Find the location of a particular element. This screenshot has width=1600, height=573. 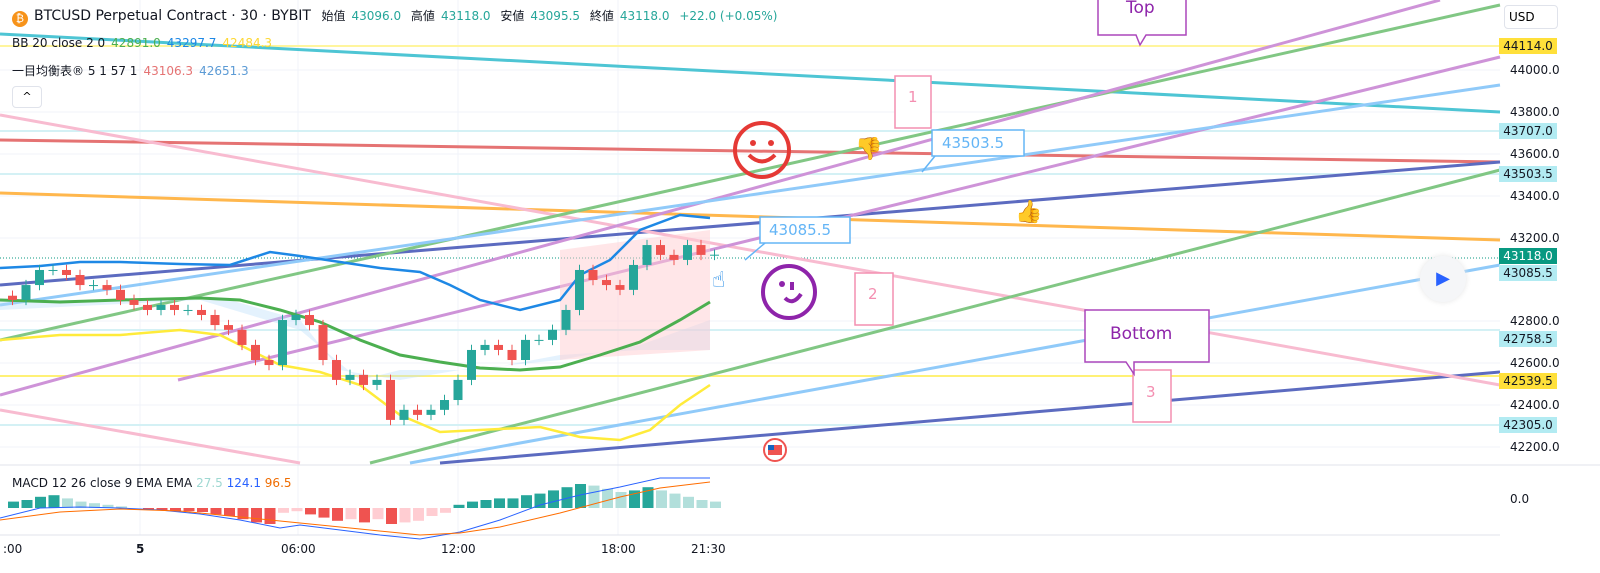

macd-value: 124.1 is located at coordinates (243, 483).